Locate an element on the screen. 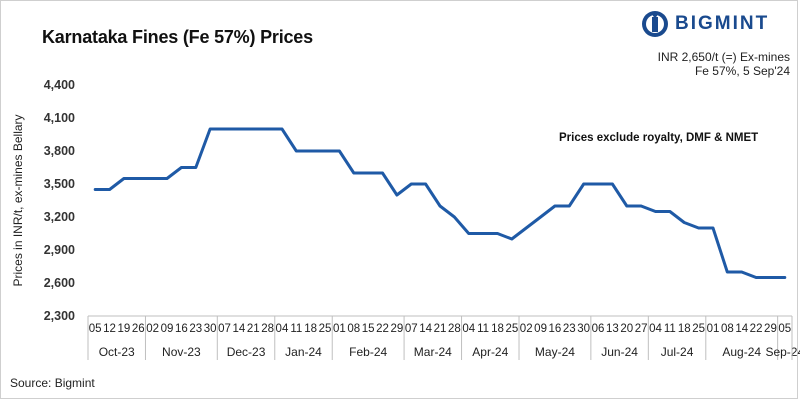 The image size is (800, 401). x-day-tick-label: 01 is located at coordinates (713, 329).